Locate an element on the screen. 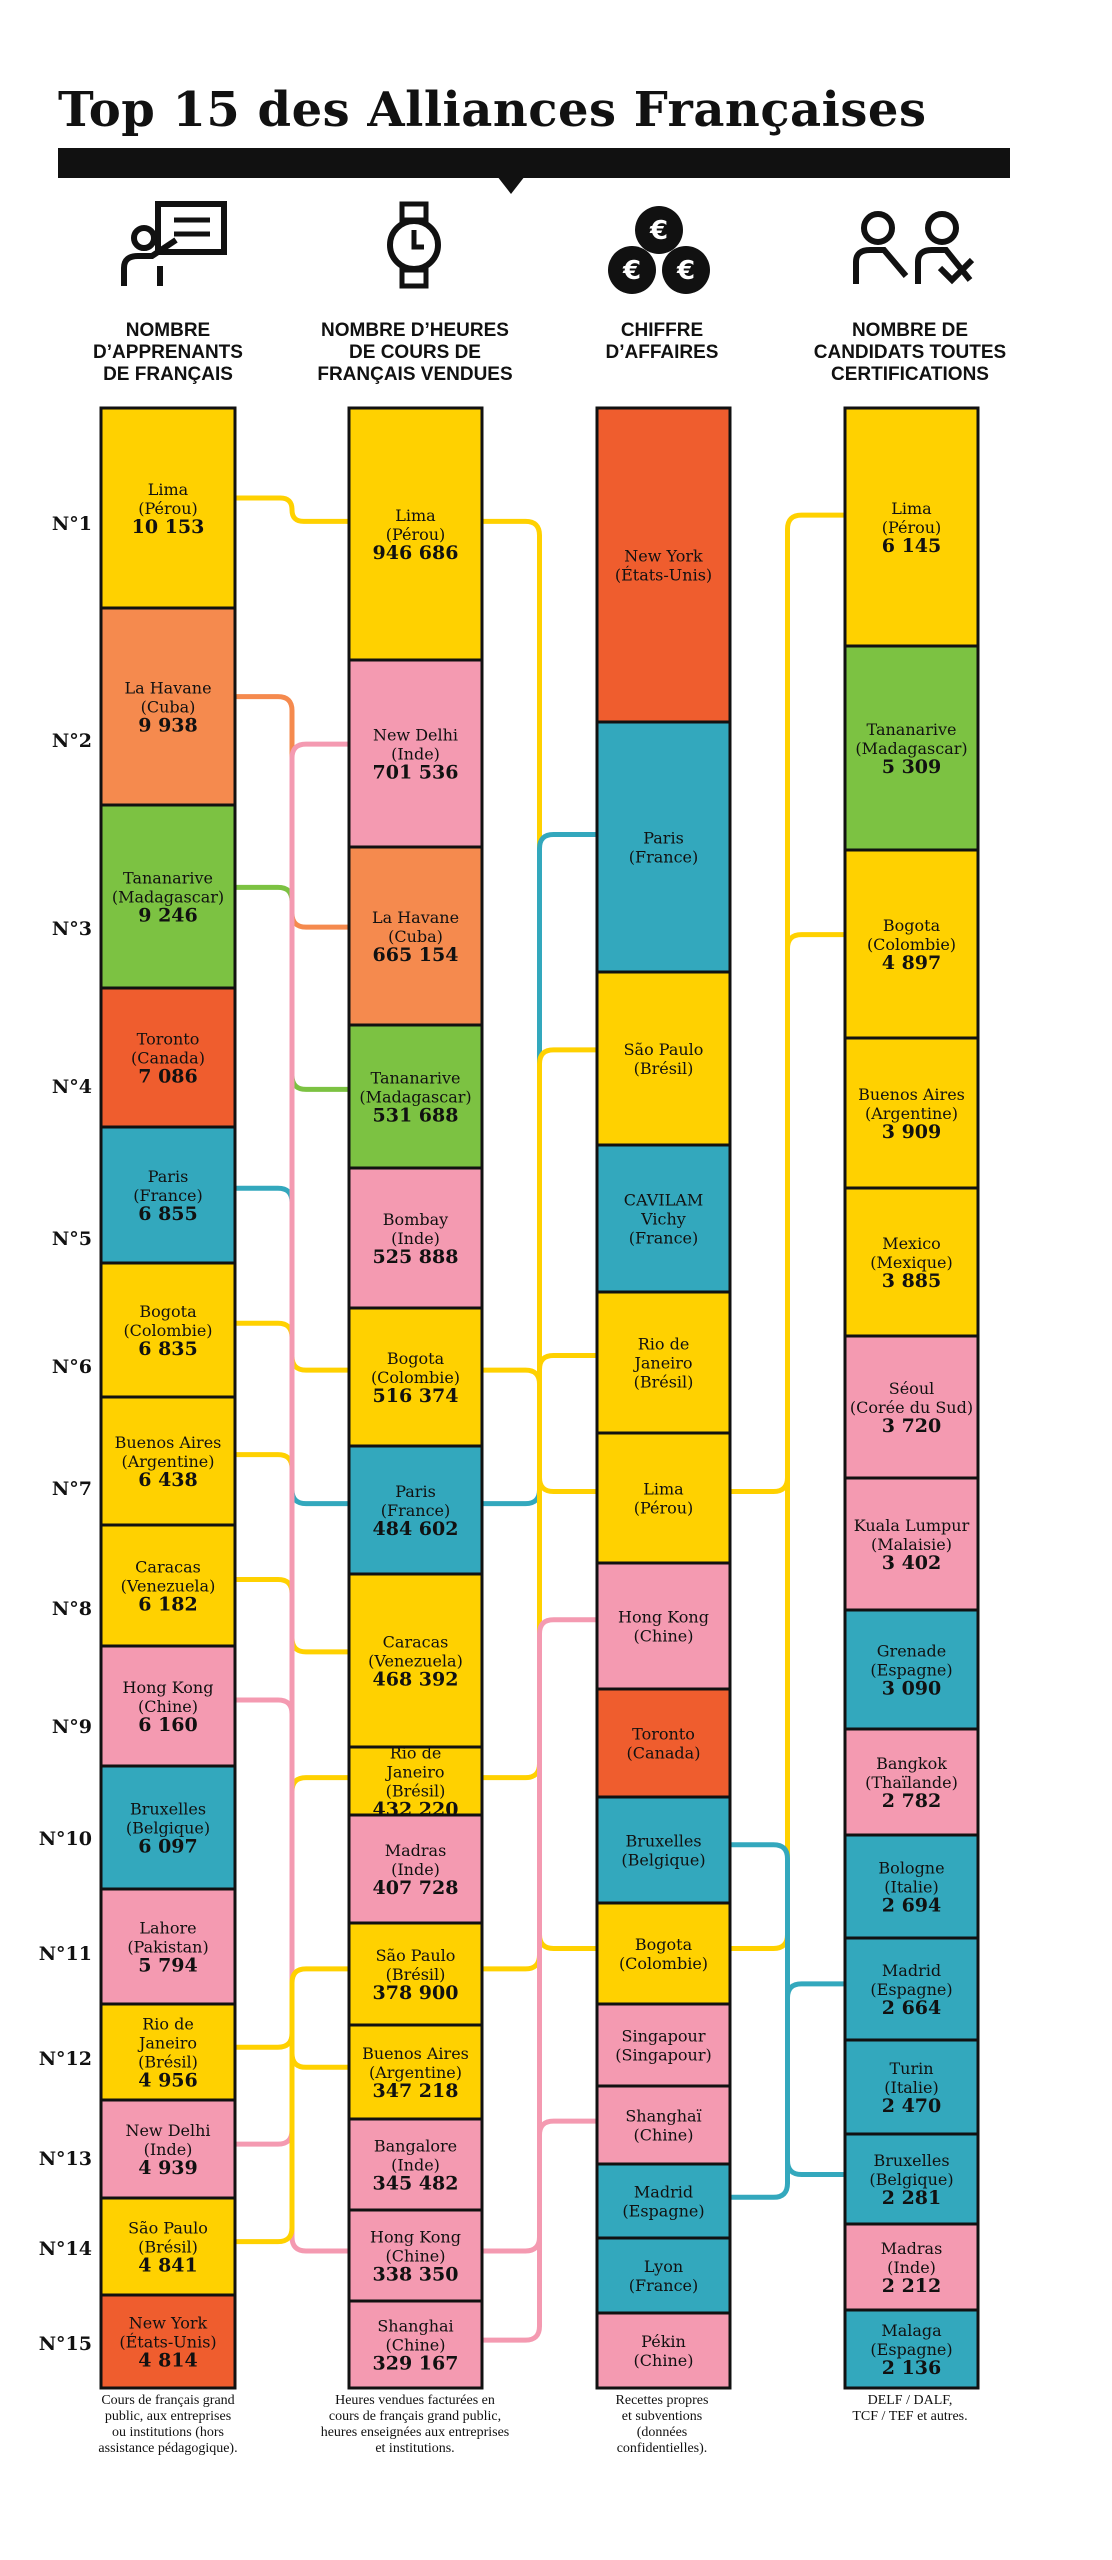 The width and height of the screenshot is (1112, 2560). cell: Buenos Aires(Argentine)347 218 is located at coordinates (415, 2072).